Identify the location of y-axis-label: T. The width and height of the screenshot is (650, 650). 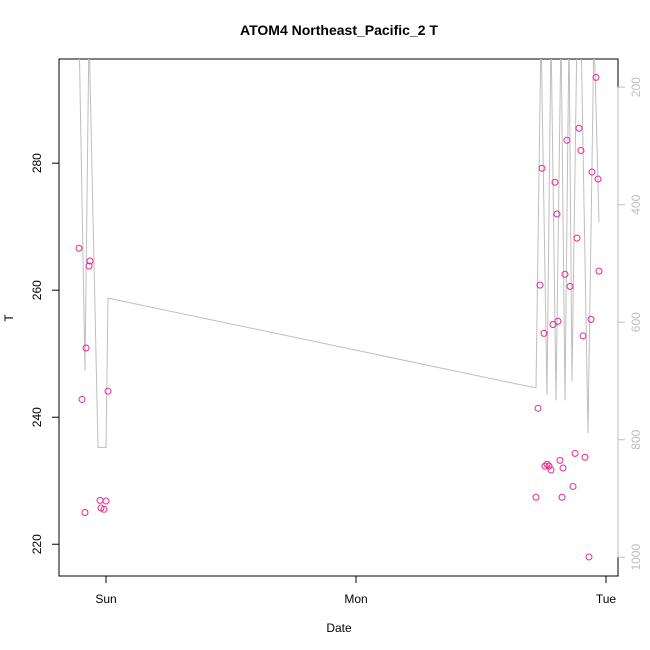
(9, 318).